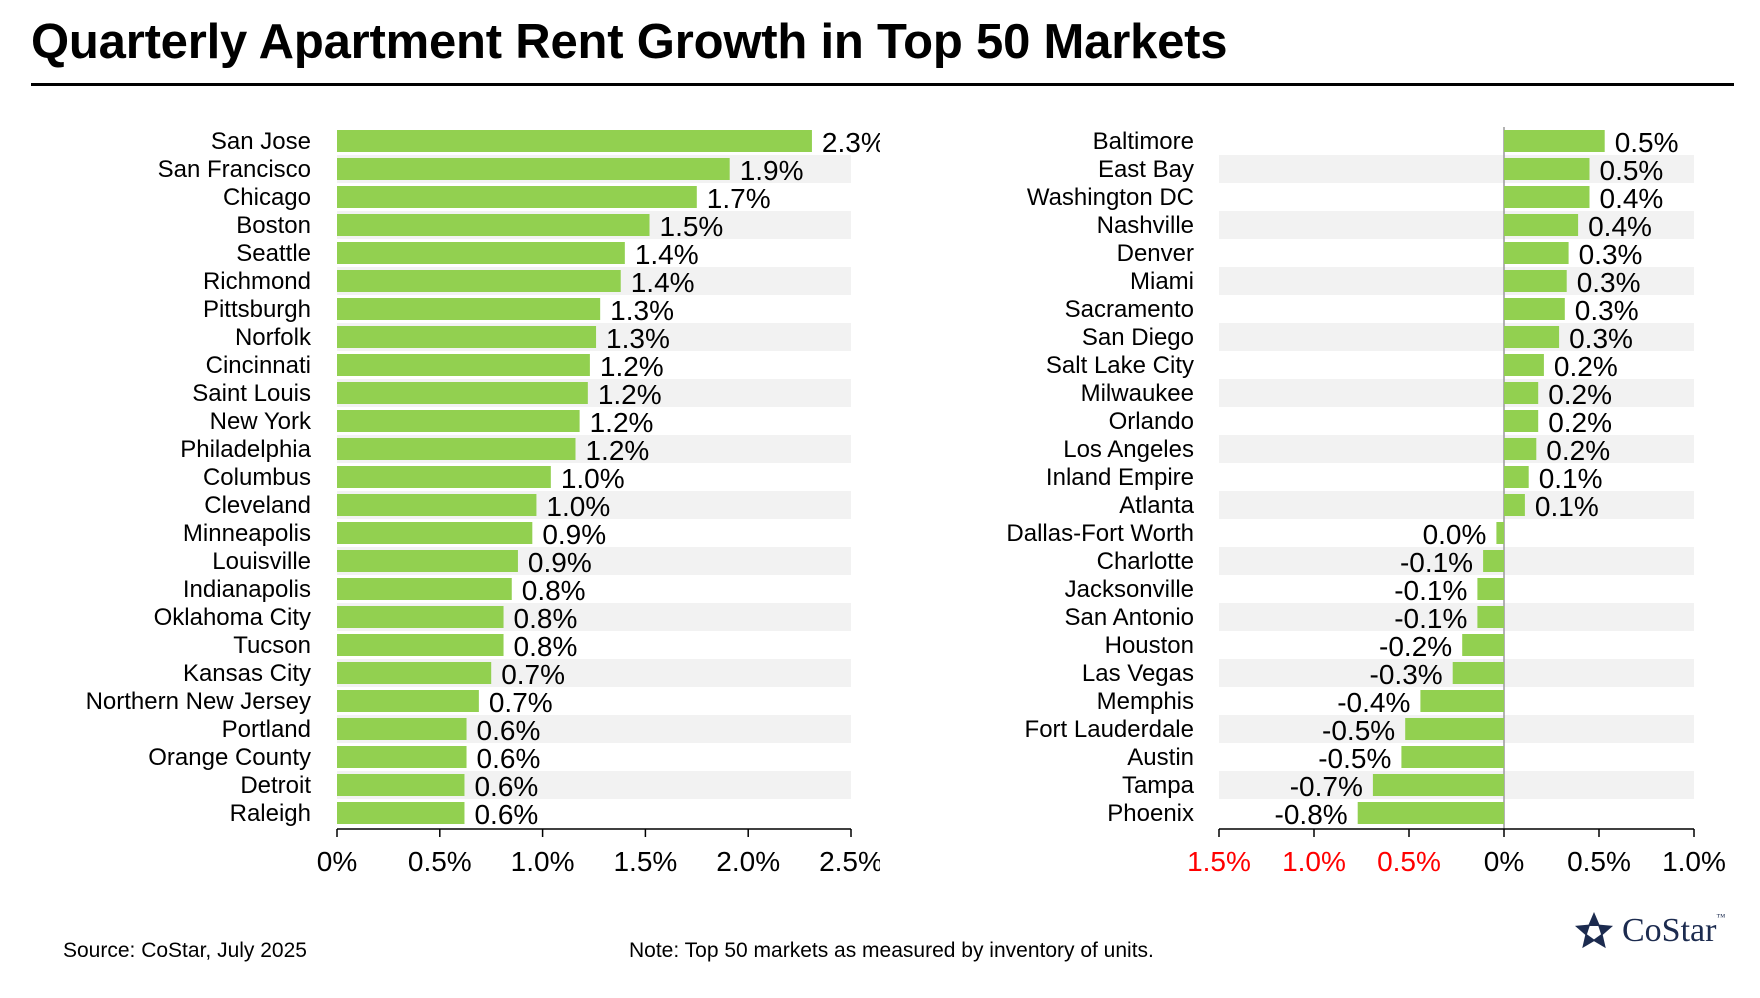 The image size is (1760, 998). I want to click on costar-star-icon, so click(1594, 930).